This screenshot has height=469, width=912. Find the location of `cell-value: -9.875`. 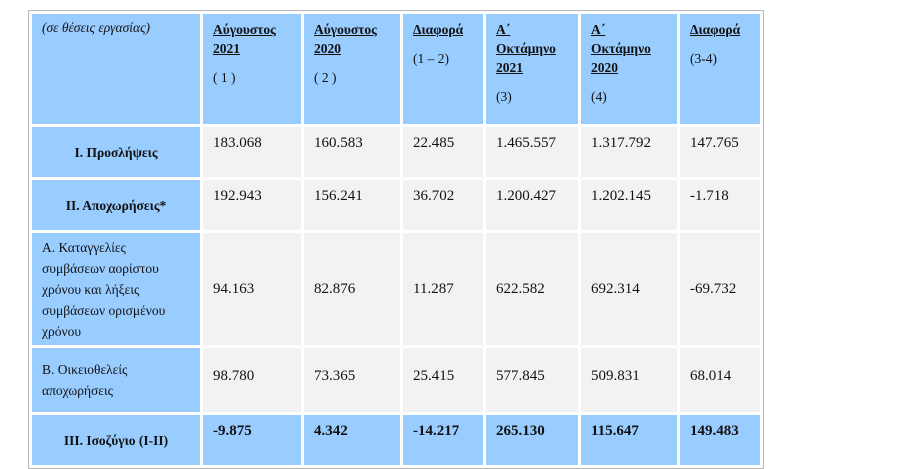

cell-value: -9.875 is located at coordinates (252, 440).